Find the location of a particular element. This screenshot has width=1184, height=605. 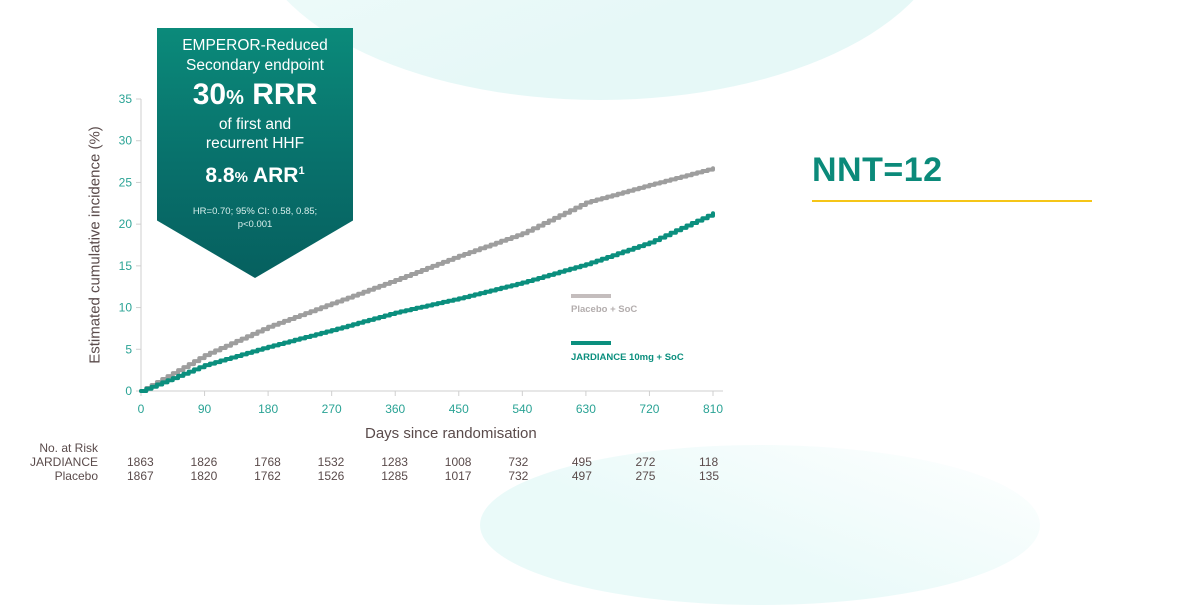

risk-cell: 495 is located at coordinates (581, 462).